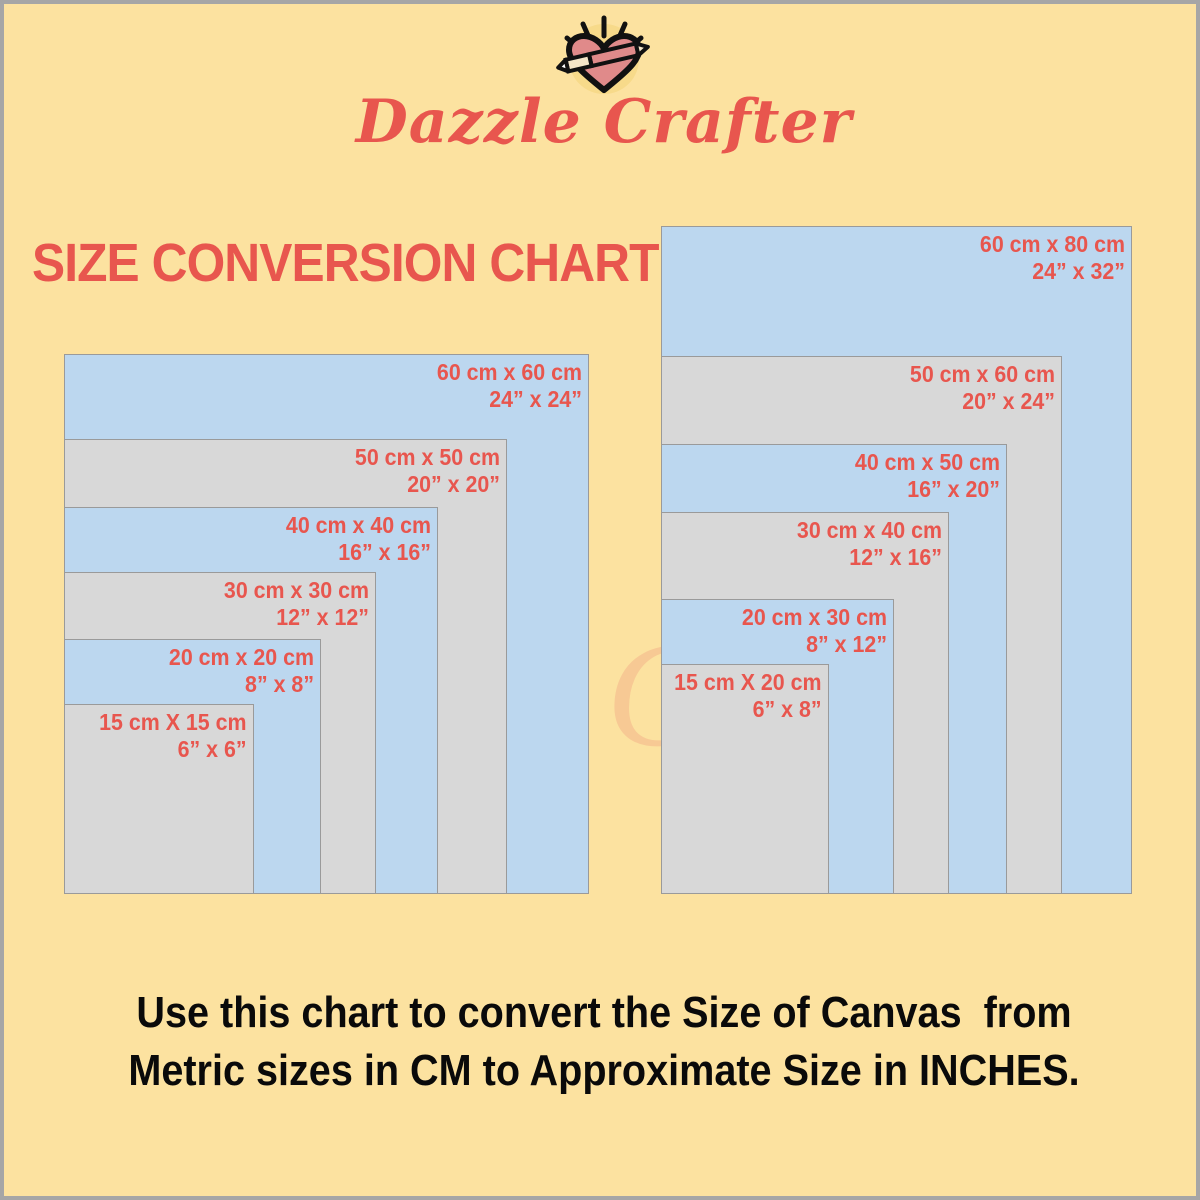 Image resolution: width=1200 pixels, height=1200 pixels. Describe the element at coordinates (869, 530) in the screenshot. I see `size-label-cm: 30 cm x 40 cm` at that location.